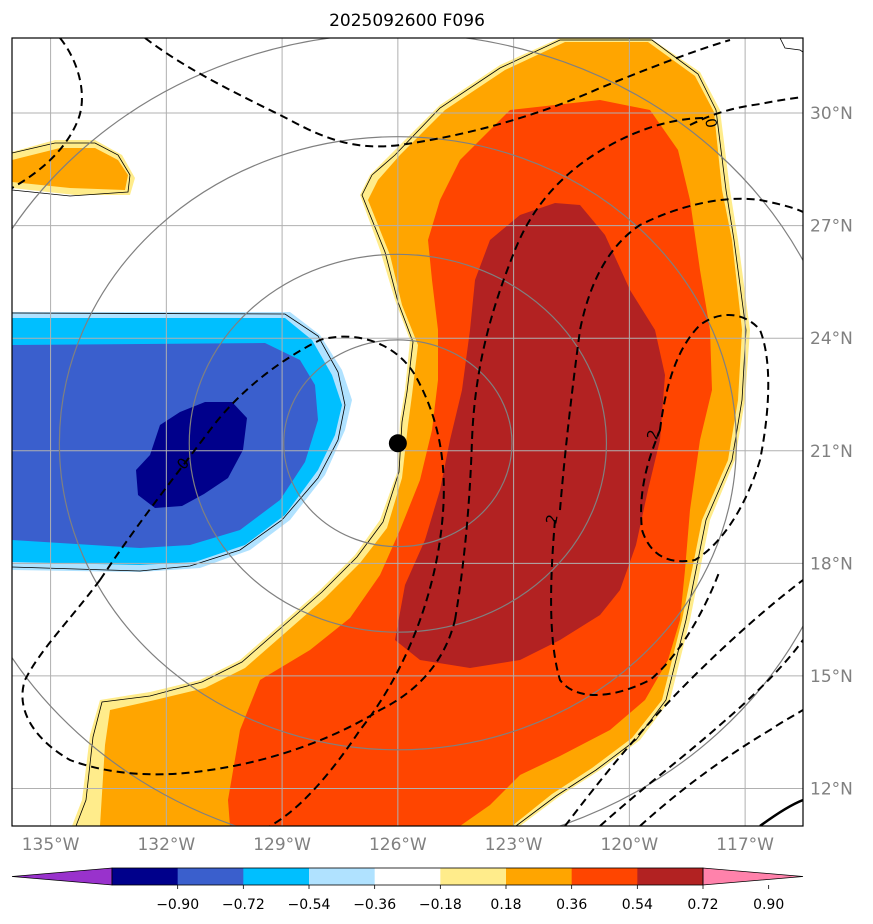 The width and height of the screenshot is (873, 924). I want to click on longitude-tick-labels: 135°W 132°W 129°W 126°W 123°W 120°W 117°W, so click(398, 845).